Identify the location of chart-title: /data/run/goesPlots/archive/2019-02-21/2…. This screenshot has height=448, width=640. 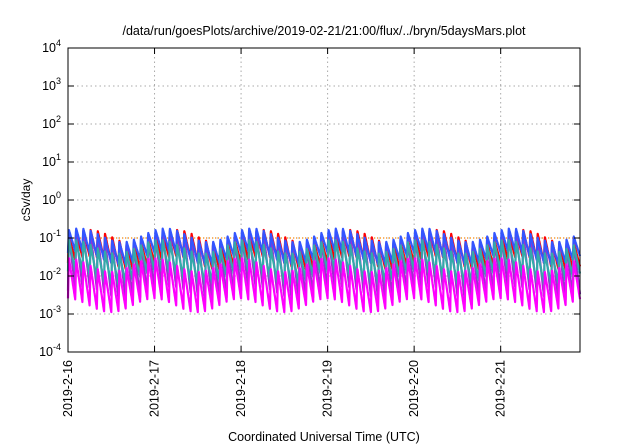
(324, 31).